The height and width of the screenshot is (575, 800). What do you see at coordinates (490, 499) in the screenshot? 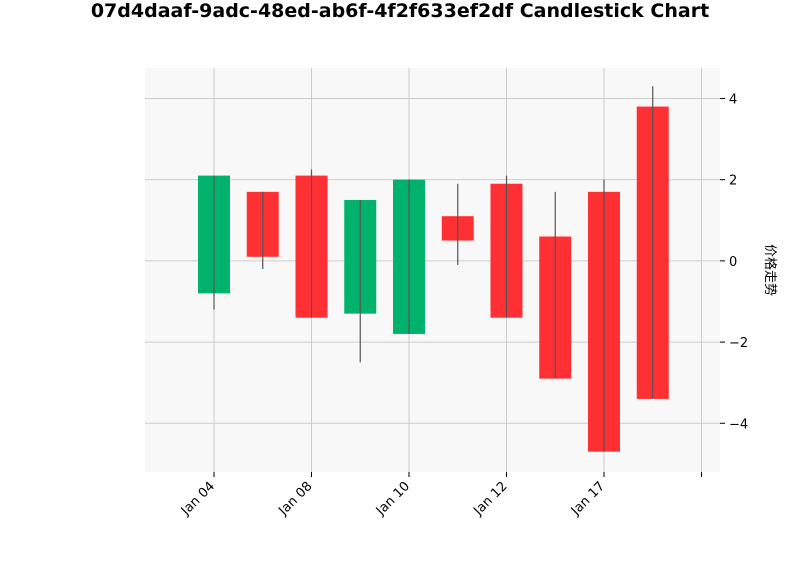
I see `x-tick-label: Jan 12` at bounding box center [490, 499].